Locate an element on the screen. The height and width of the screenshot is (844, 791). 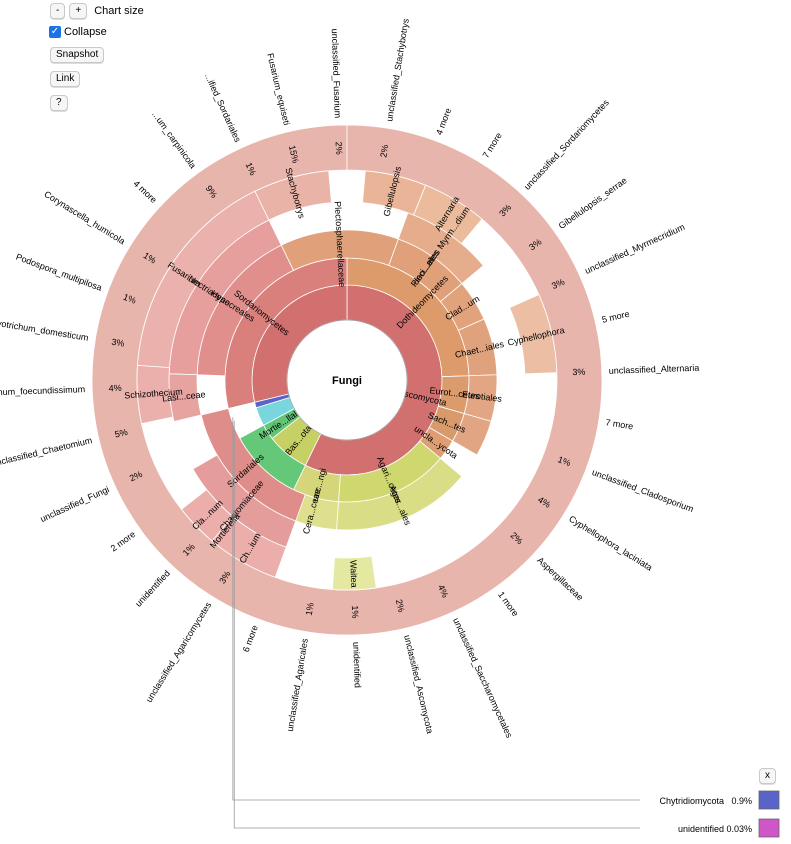
leaf-percent: 5% is located at coordinates (121, 433).